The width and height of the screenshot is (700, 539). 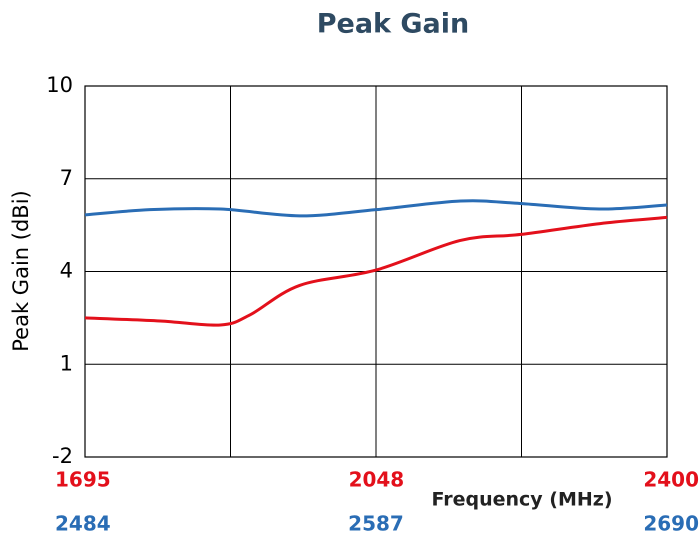 What do you see at coordinates (671, 480) in the screenshot?
I see `x-tick-label: 2400` at bounding box center [671, 480].